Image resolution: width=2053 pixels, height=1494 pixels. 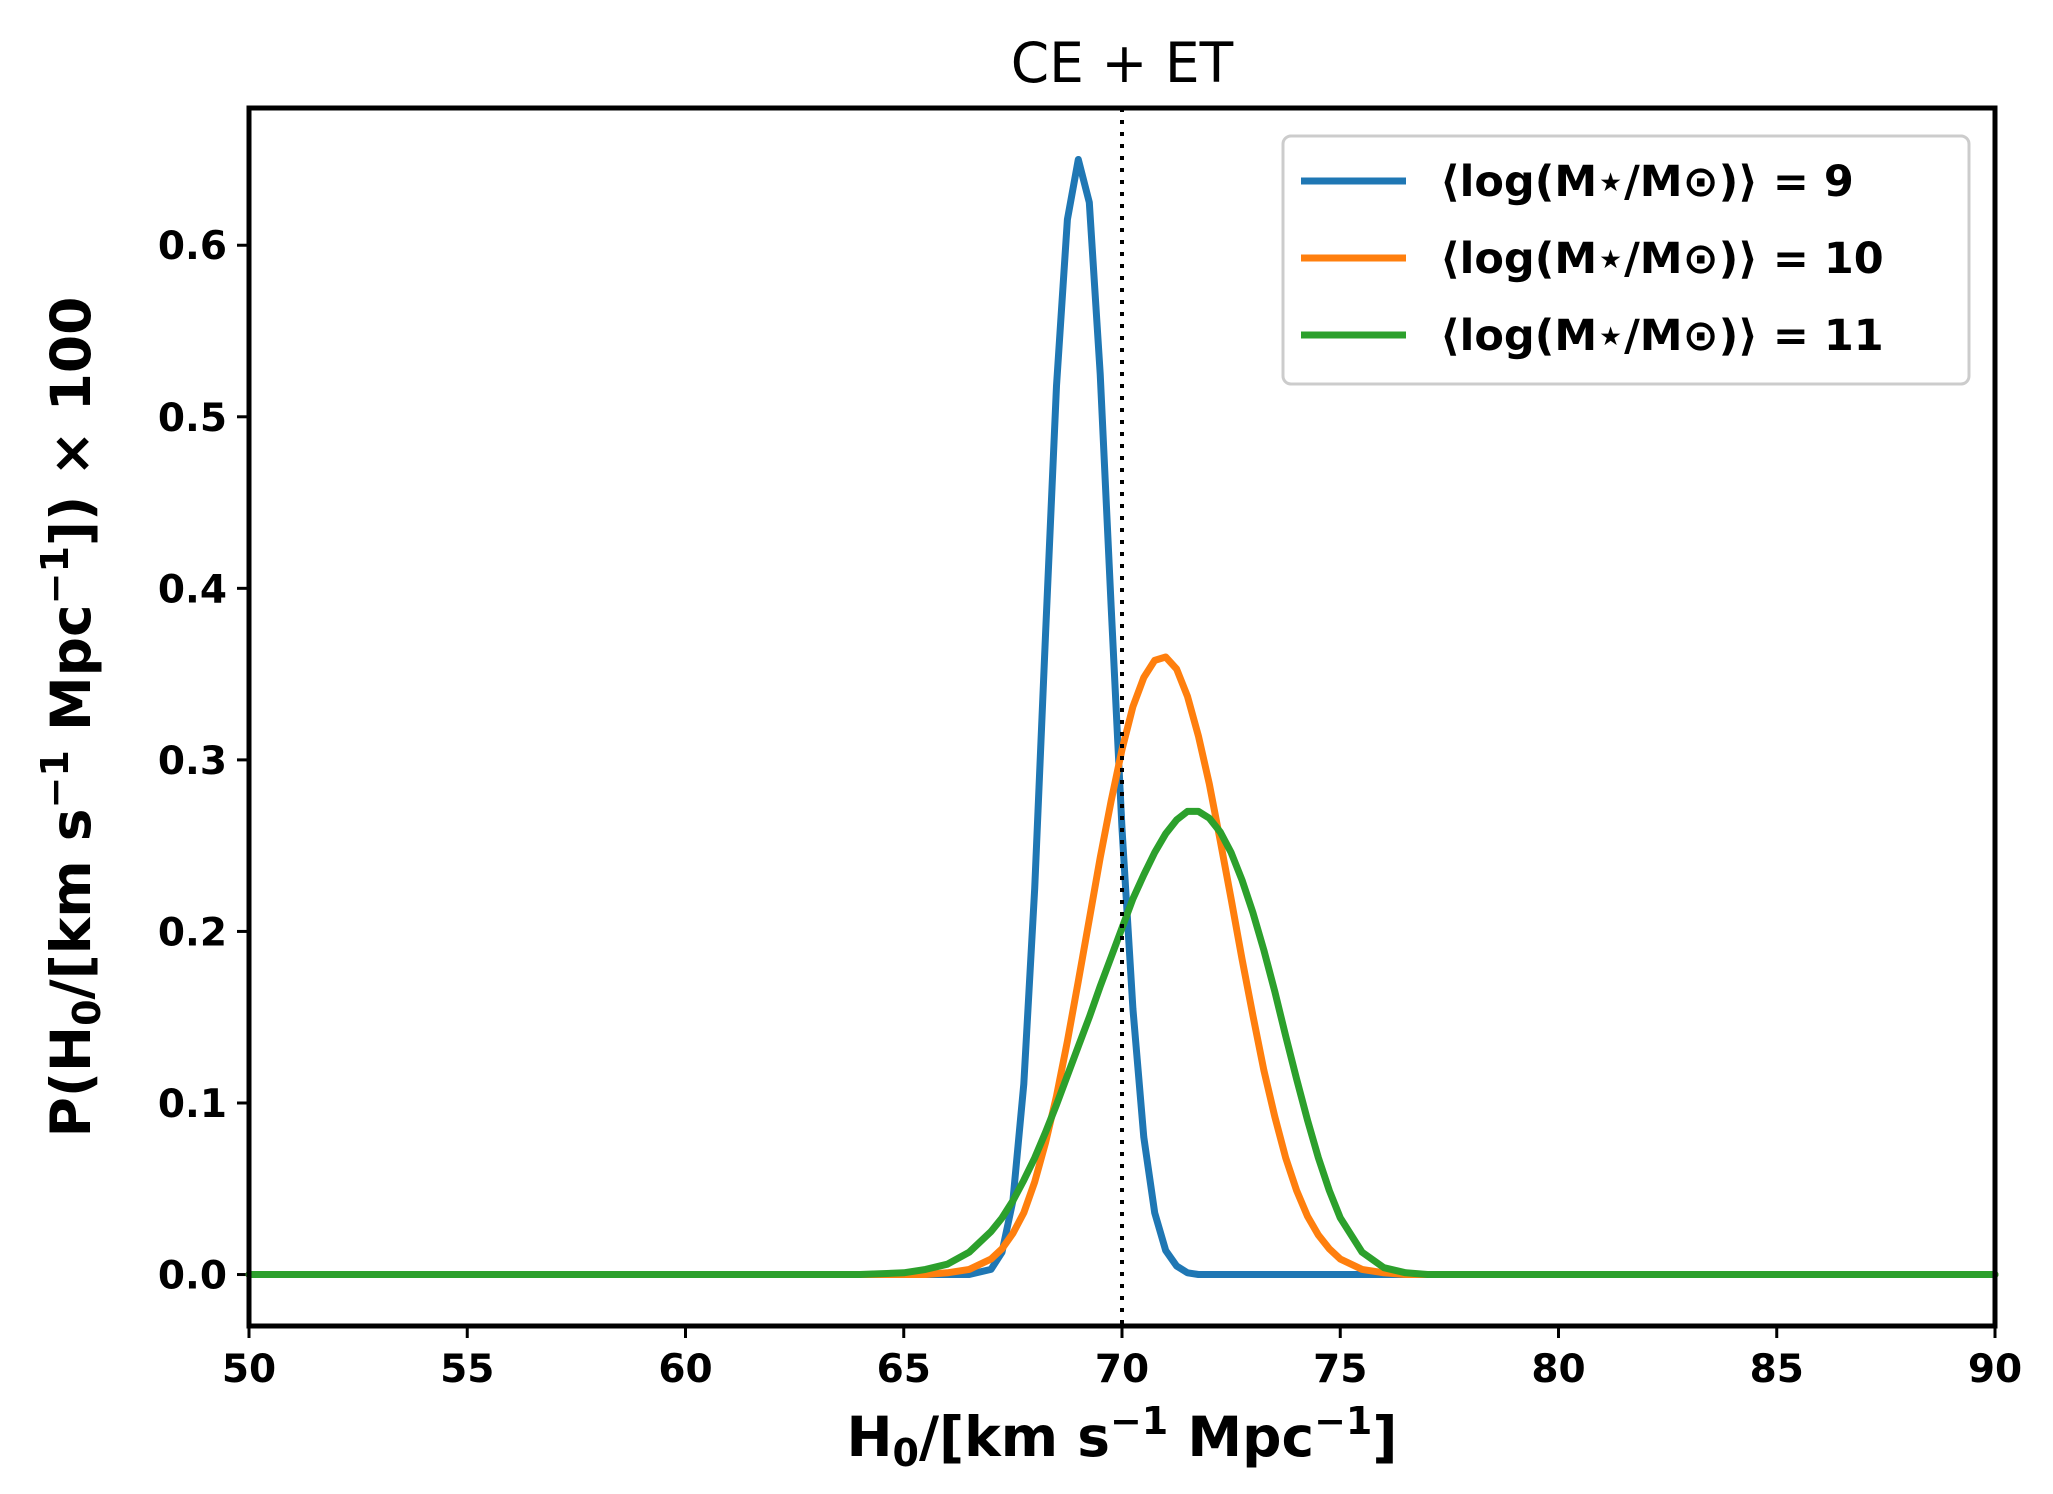 I want to click on y-tick-label: 0.6, so click(x=192, y=246).